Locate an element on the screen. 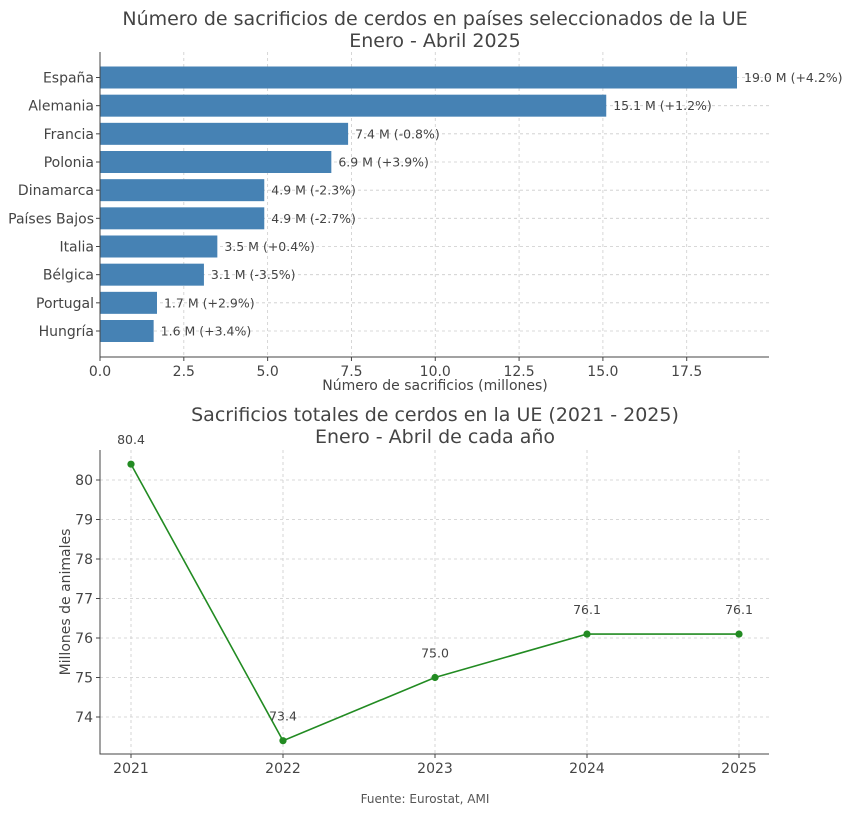 Image resolution: width=850 pixels, height=814 pixels. line-y-tick-label: 75 is located at coordinates (84, 679).